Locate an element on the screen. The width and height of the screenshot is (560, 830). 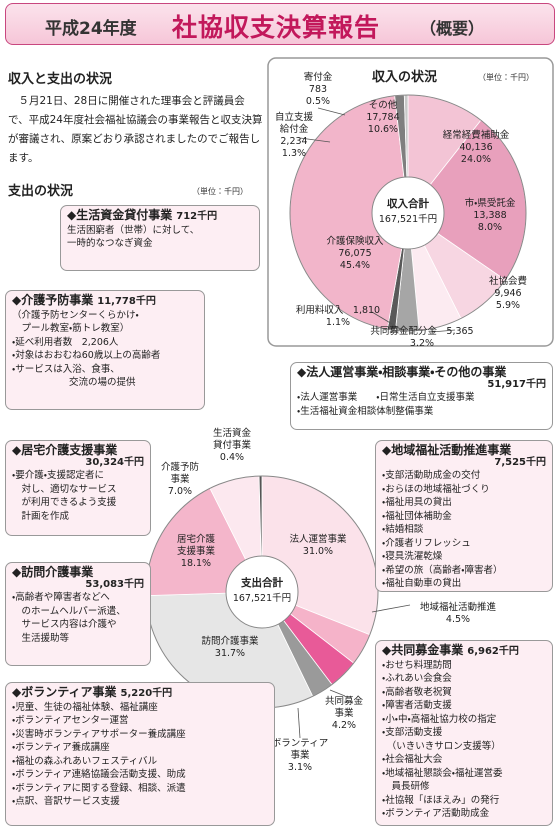
slice-name: 利用料収入 is located at coordinates (319, 310).